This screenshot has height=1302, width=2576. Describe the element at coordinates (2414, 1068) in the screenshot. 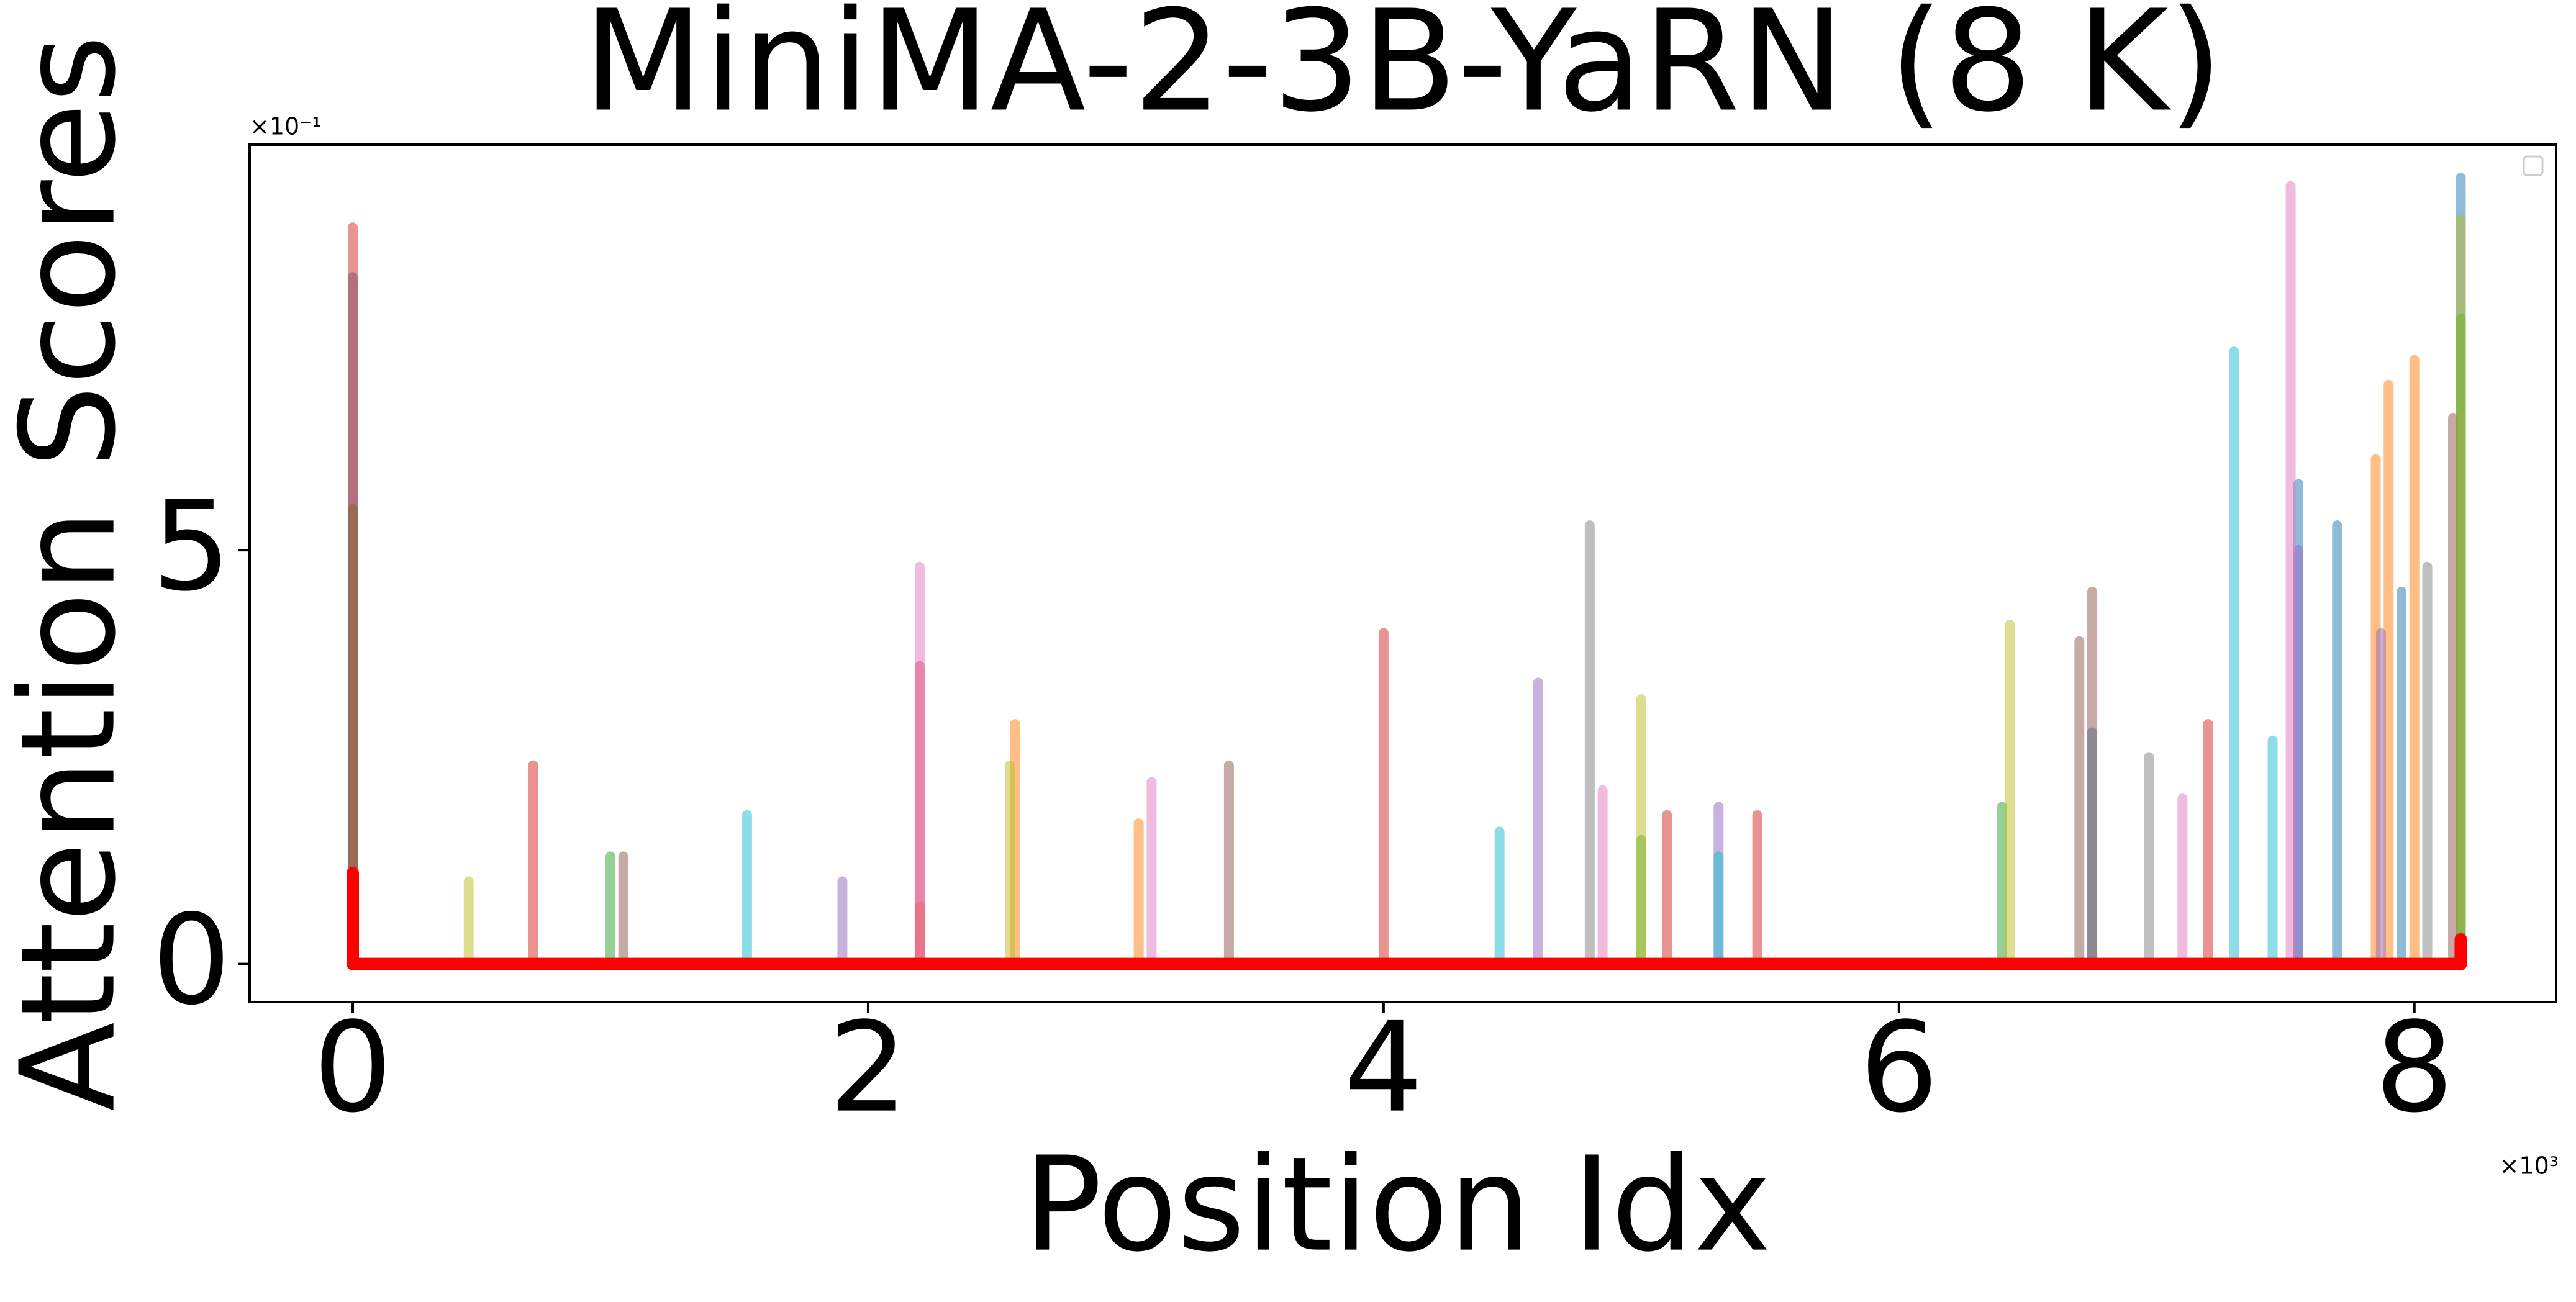

I see `x-tick-label: 8` at that location.